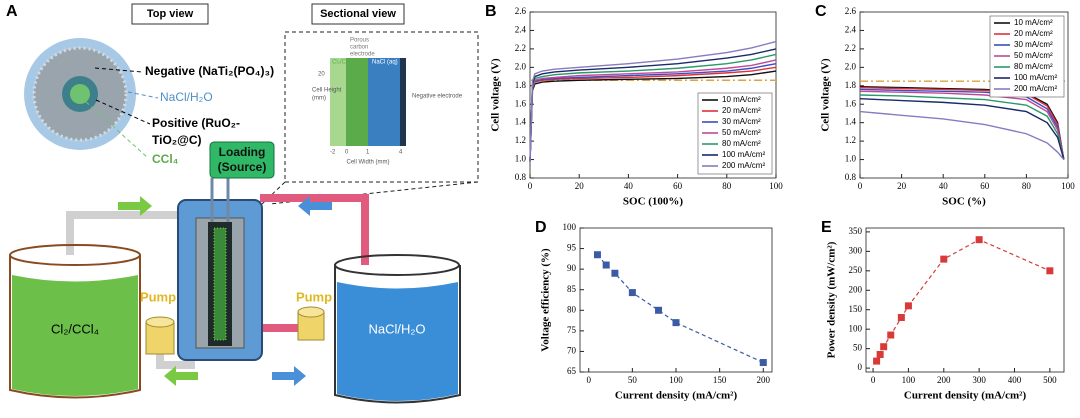 The width and height of the screenshot is (1080, 418). What do you see at coordinates (319, 99) in the screenshot?
I see `inset-label: (mm)` at bounding box center [319, 99].